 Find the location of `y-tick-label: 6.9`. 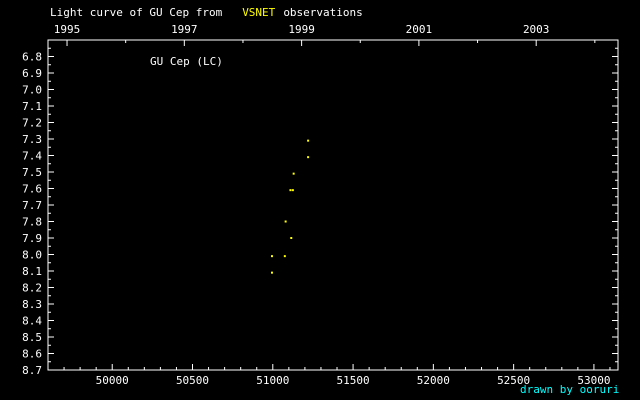

y-tick-label: 6.9 is located at coordinates (32, 73).